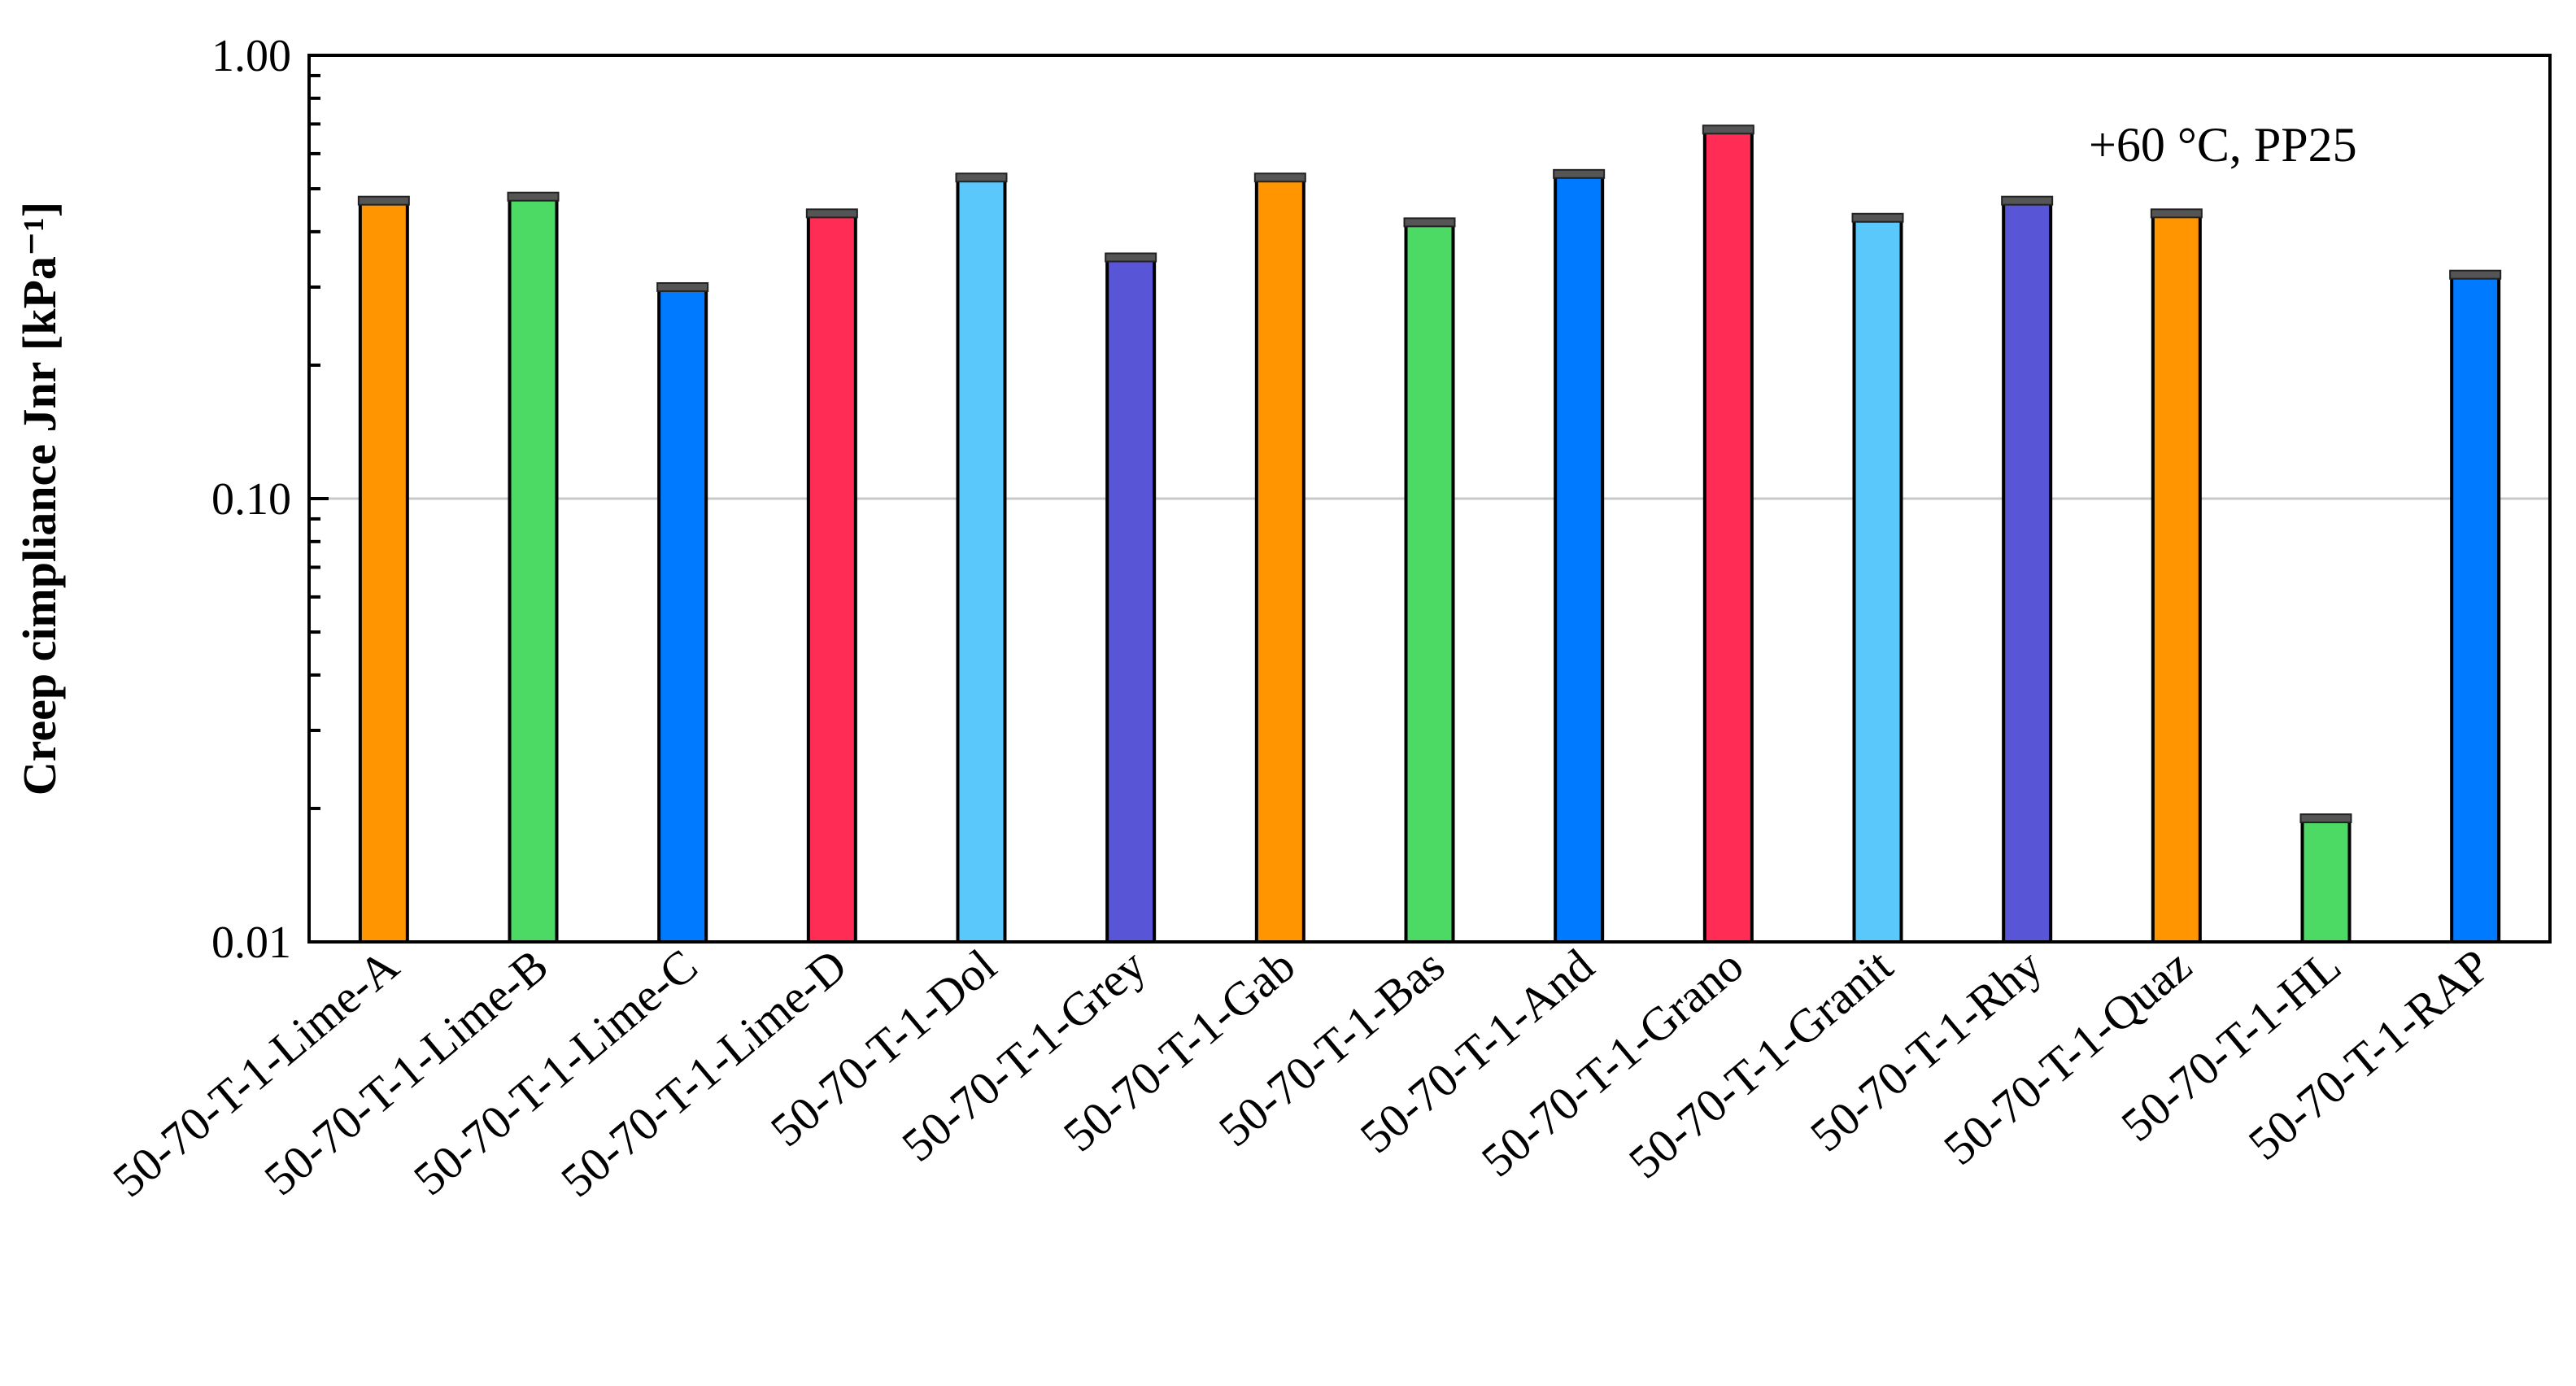 The height and width of the screenshot is (1386, 2576). What do you see at coordinates (981, 560) in the screenshot?
I see `bar-50-70-T-1-Dol` at bounding box center [981, 560].